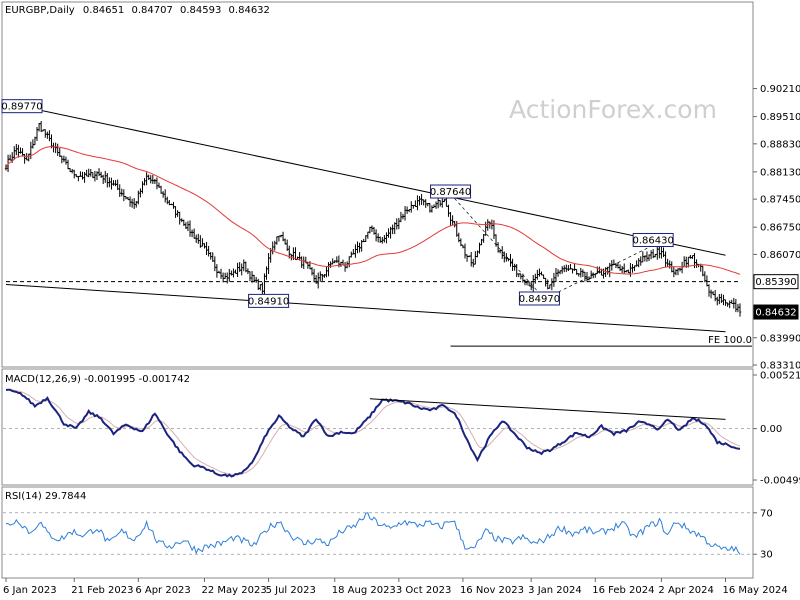  What do you see at coordinates (200, 10) in the screenshot?
I see `quote-low: 0.84593` at bounding box center [200, 10].